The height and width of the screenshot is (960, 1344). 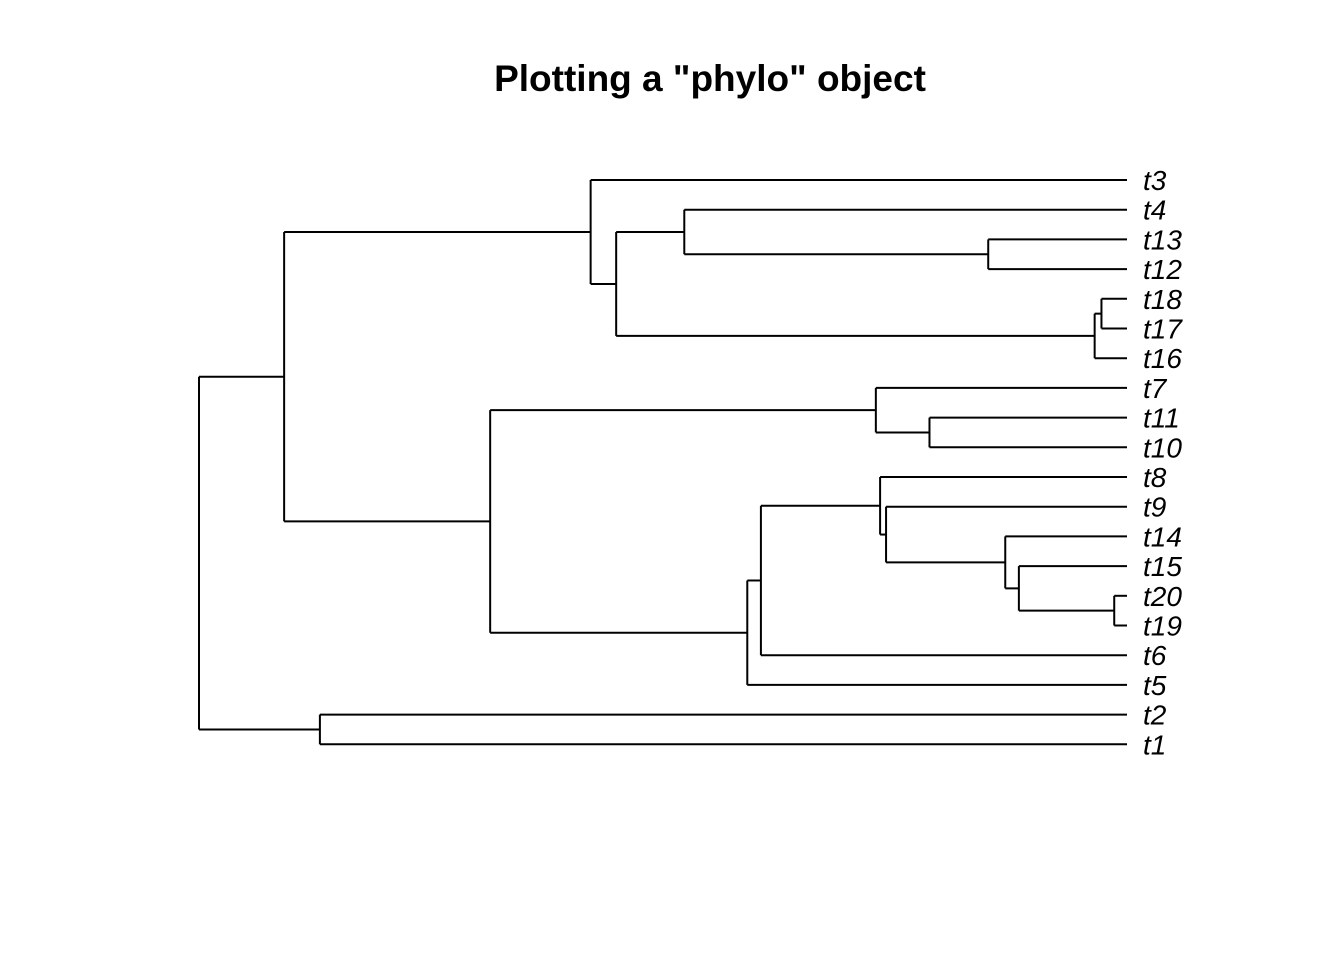 I want to click on tip-label-t11: t11, so click(x=1161, y=418).